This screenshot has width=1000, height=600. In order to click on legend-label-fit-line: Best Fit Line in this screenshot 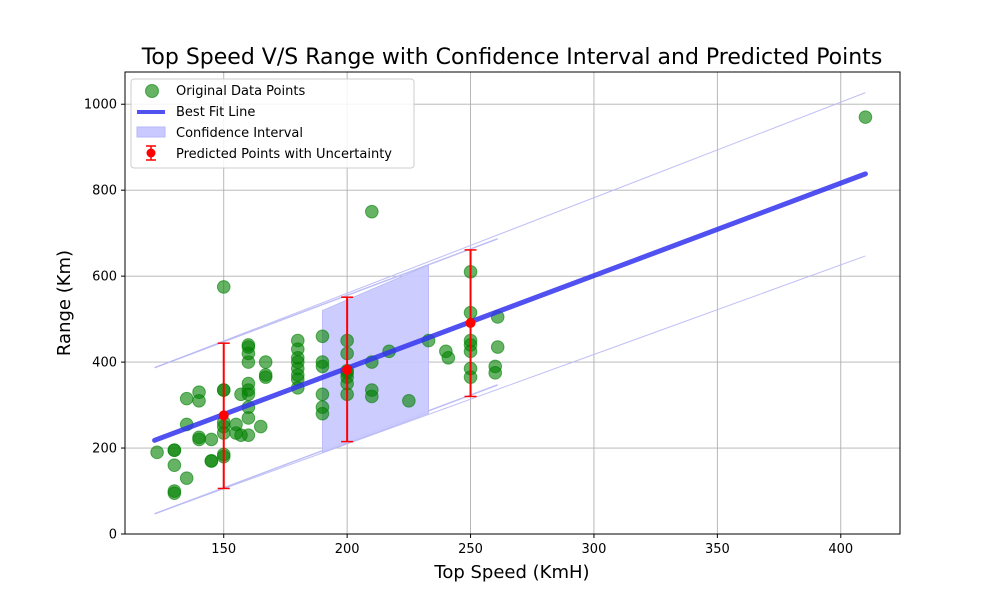, I will do `click(215, 112)`.